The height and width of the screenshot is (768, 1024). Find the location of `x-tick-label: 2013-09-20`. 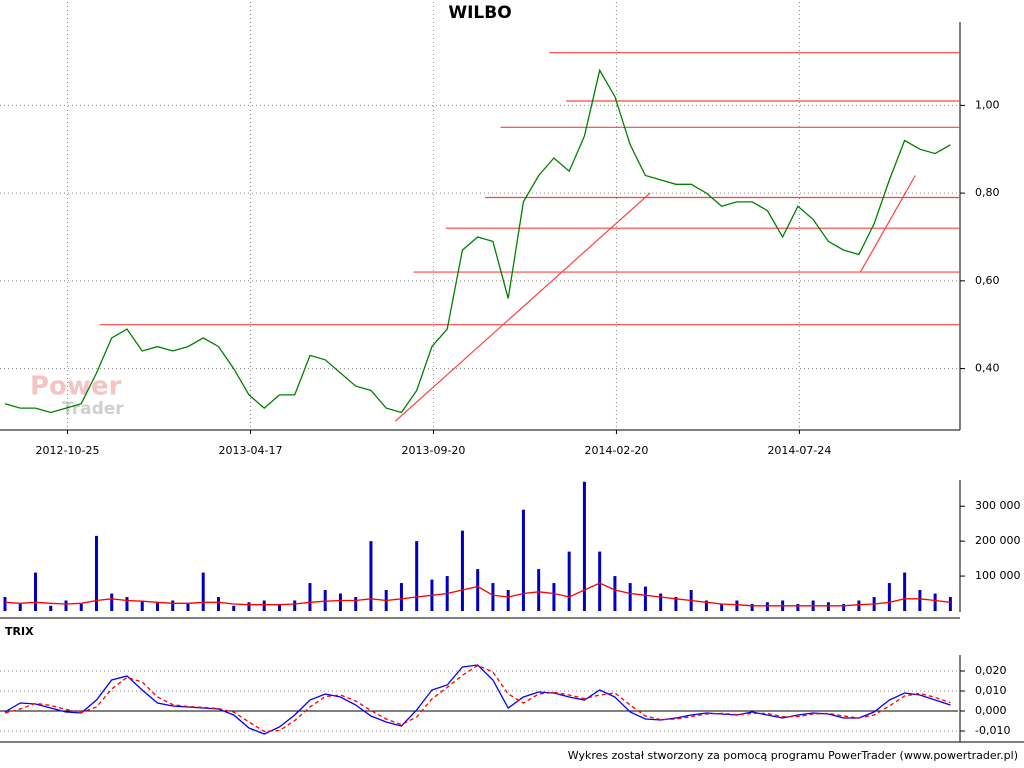

x-tick-label: 2013-09-20 is located at coordinates (434, 450).